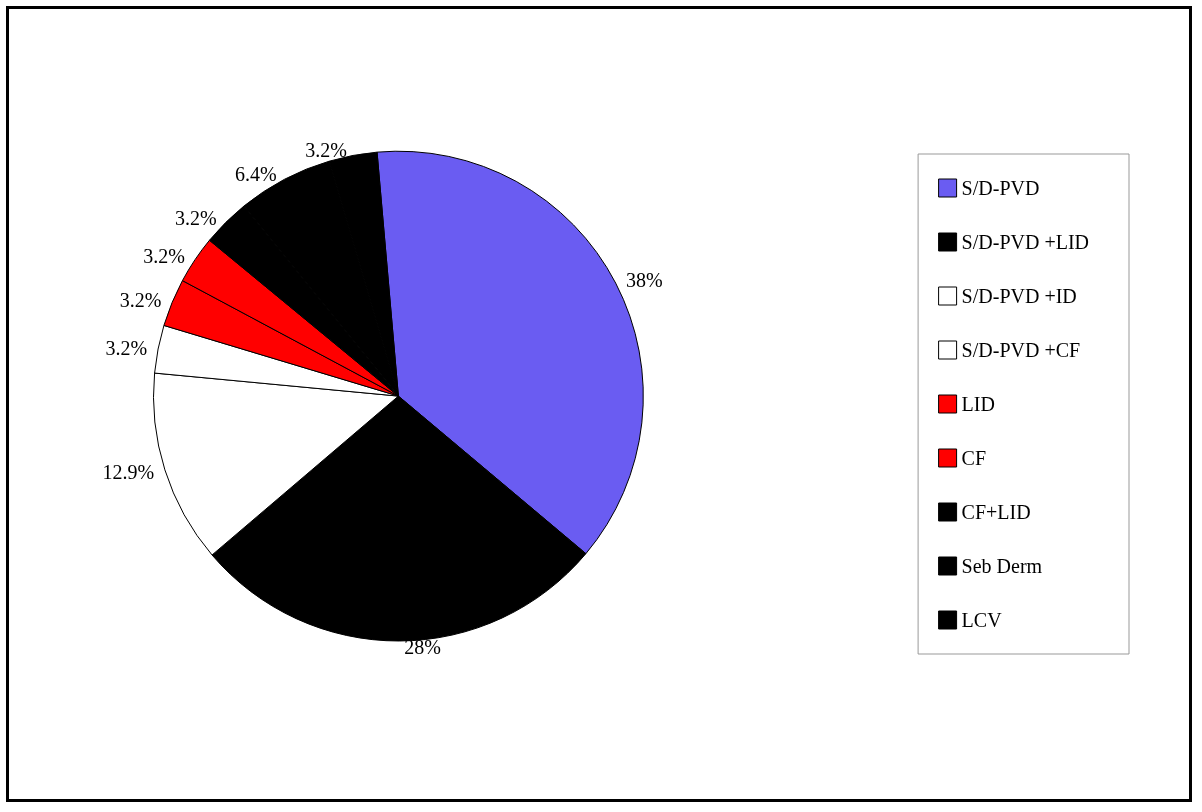 Image resolution: width=1202 pixels, height=812 pixels. Describe the element at coordinates (974, 458) in the screenshot. I see `legend-label: CF` at that location.